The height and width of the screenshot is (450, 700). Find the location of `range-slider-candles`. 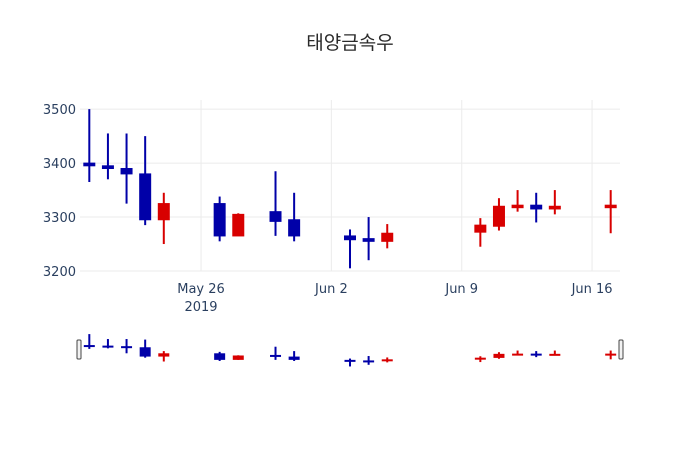

range-slider-candles is located at coordinates (350, 350).